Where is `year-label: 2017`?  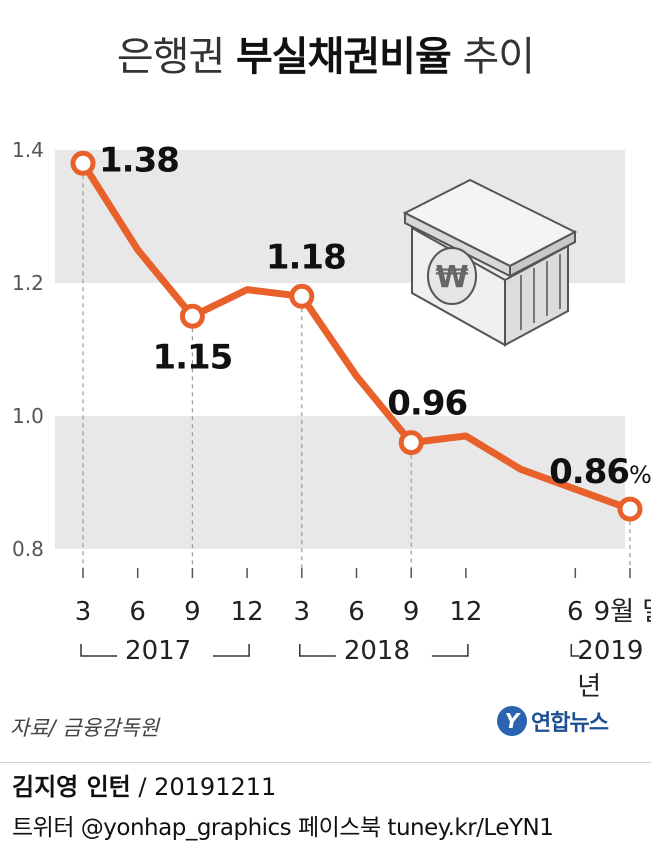 year-label: 2017 is located at coordinates (158, 651).